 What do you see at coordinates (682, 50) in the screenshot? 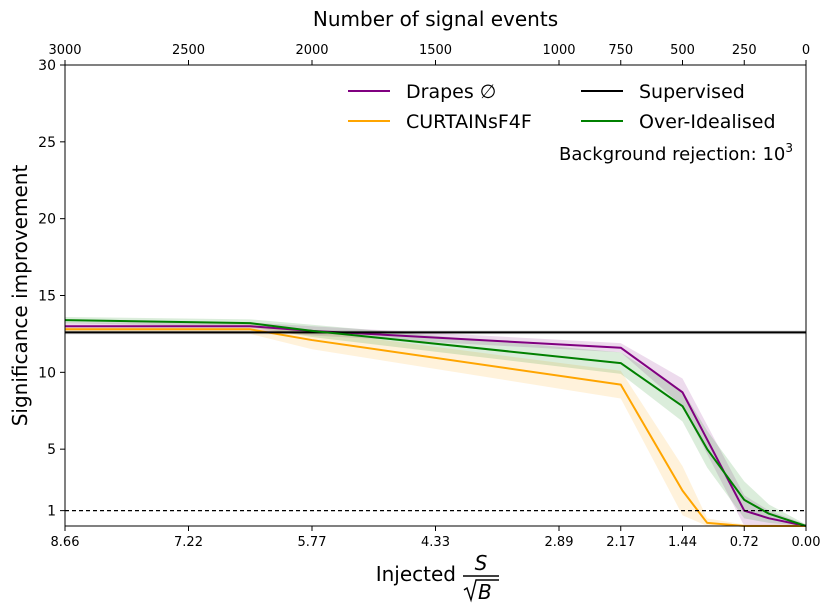
I see `top-x-tick-label: 500` at bounding box center [682, 50].